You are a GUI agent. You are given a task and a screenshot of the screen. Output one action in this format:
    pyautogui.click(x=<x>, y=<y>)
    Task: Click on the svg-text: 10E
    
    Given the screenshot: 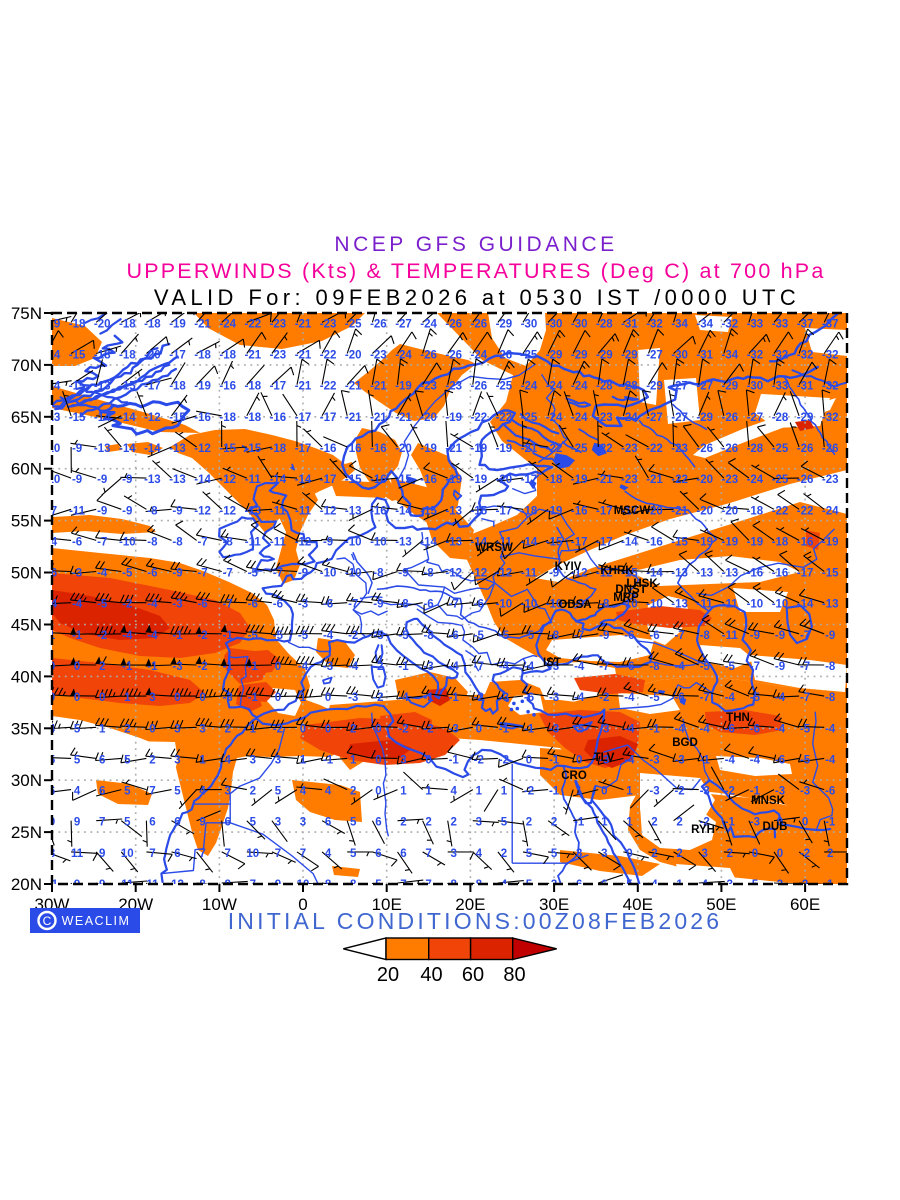 What is the action you would take?
    pyautogui.click(x=387, y=904)
    